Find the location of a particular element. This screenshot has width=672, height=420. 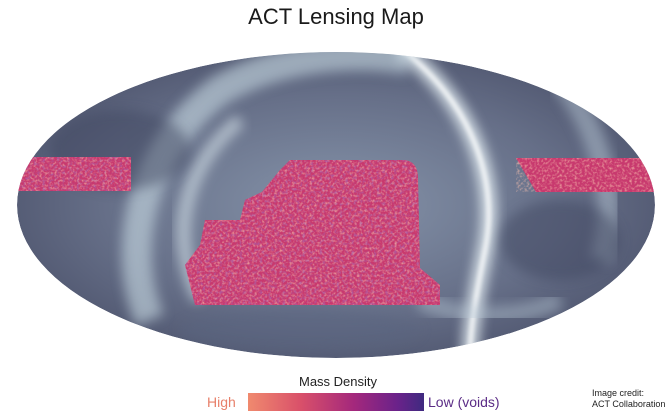

credit-line-1: Image credit: is located at coordinates (618, 393).